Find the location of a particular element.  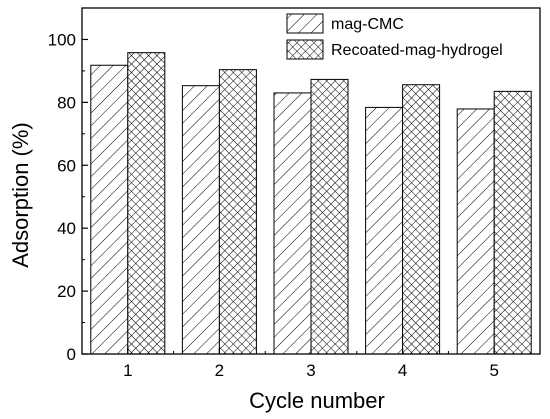

x-tick-label-2: 2 is located at coordinates (219, 370).